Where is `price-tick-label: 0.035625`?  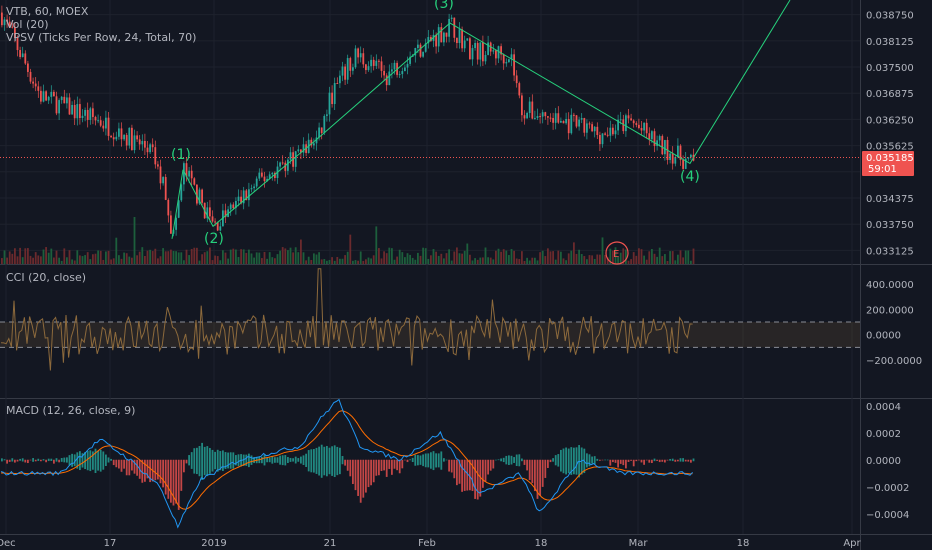 price-tick-label: 0.035625 is located at coordinates (890, 147).